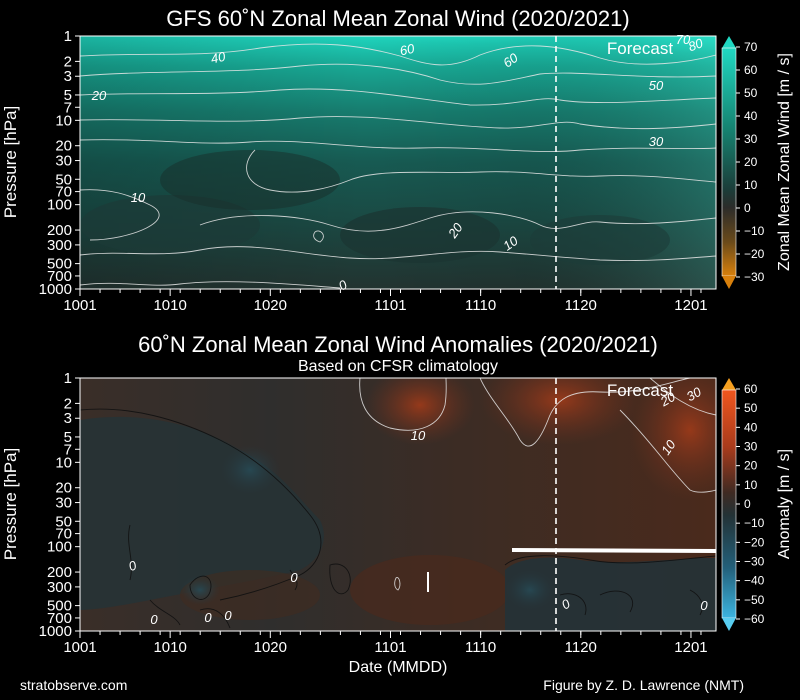 This screenshot has width=800, height=700. Describe the element at coordinates (656, 85) in the screenshot. I see `contour-label: 50` at that location.